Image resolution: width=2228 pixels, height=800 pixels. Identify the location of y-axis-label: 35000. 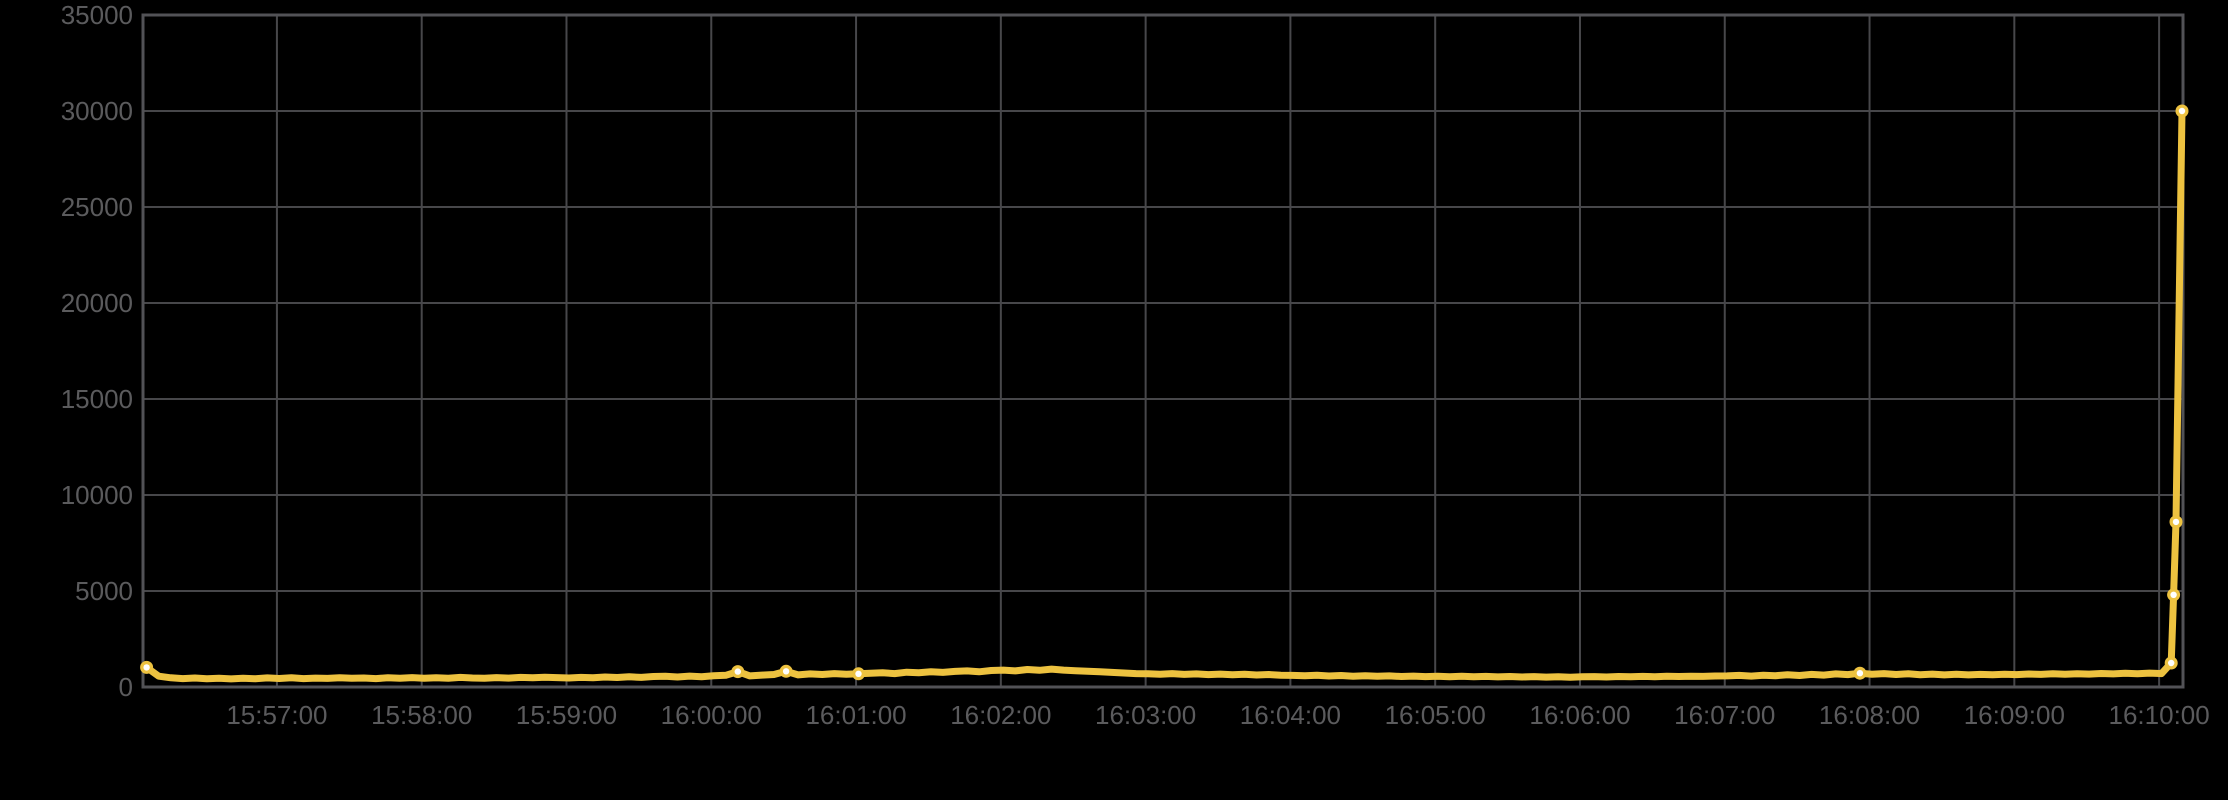
(97, 15).